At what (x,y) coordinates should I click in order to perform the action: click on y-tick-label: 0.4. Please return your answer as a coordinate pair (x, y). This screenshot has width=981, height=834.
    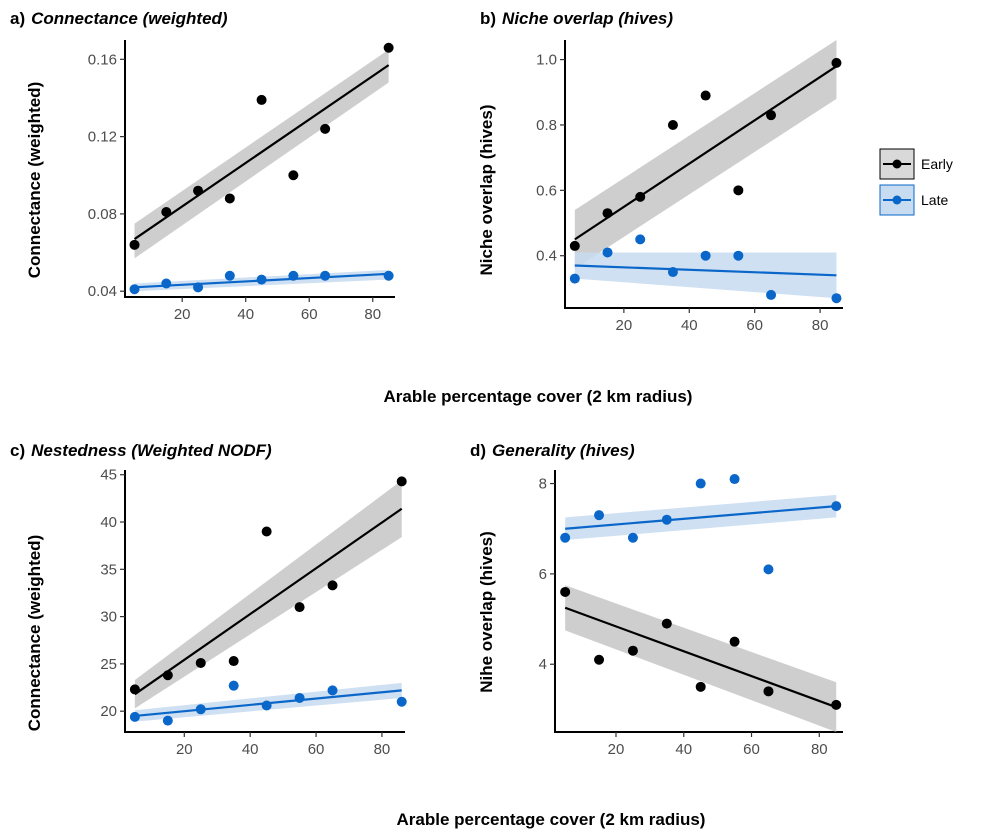
    Looking at the image, I should click on (546, 256).